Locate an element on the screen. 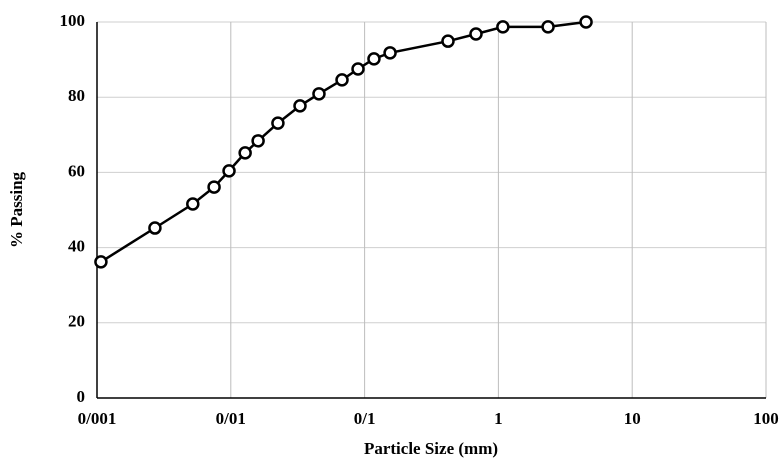 The image size is (783, 462). y-tick-label: 40 is located at coordinates (76, 246).